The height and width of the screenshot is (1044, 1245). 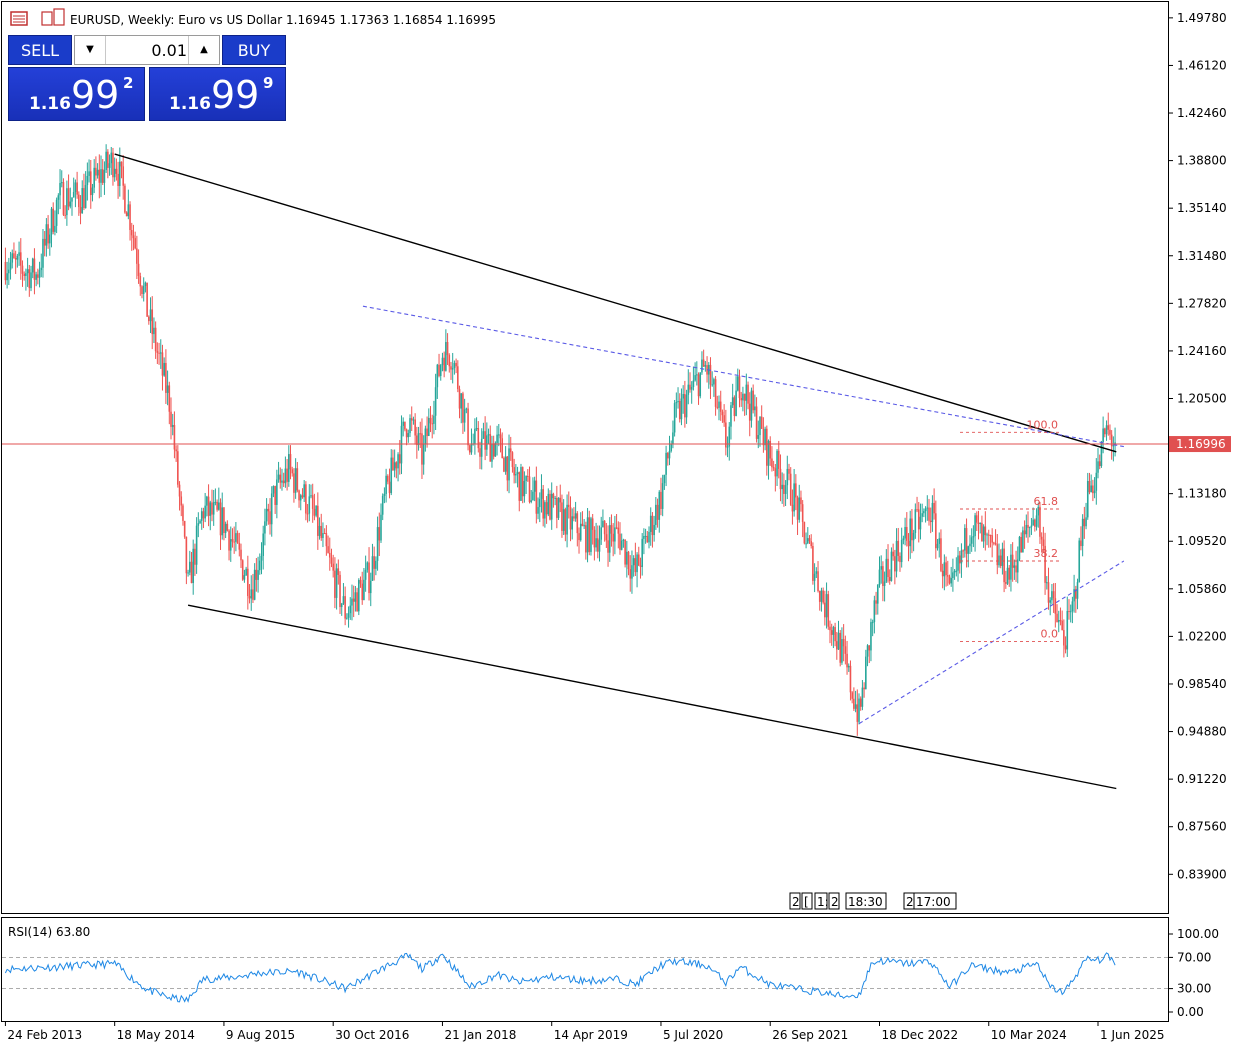 What do you see at coordinates (76, 94) in the screenshot?
I see `sell-price-box: 1.16 99 2` at bounding box center [76, 94].